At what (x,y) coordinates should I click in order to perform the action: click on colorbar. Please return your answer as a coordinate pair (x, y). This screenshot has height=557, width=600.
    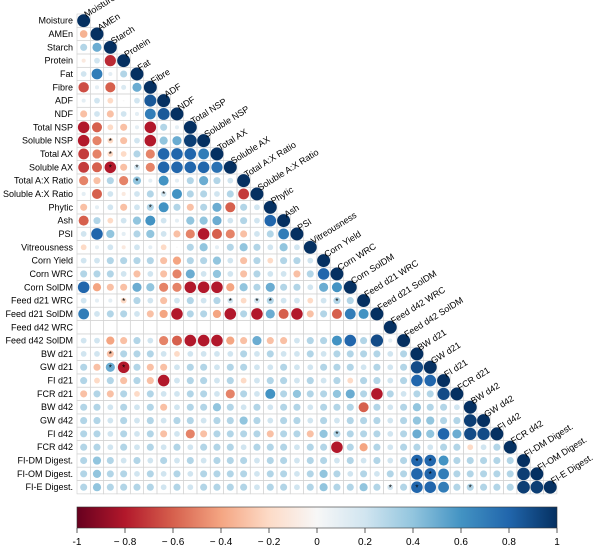
    Looking at the image, I should click on (317, 517).